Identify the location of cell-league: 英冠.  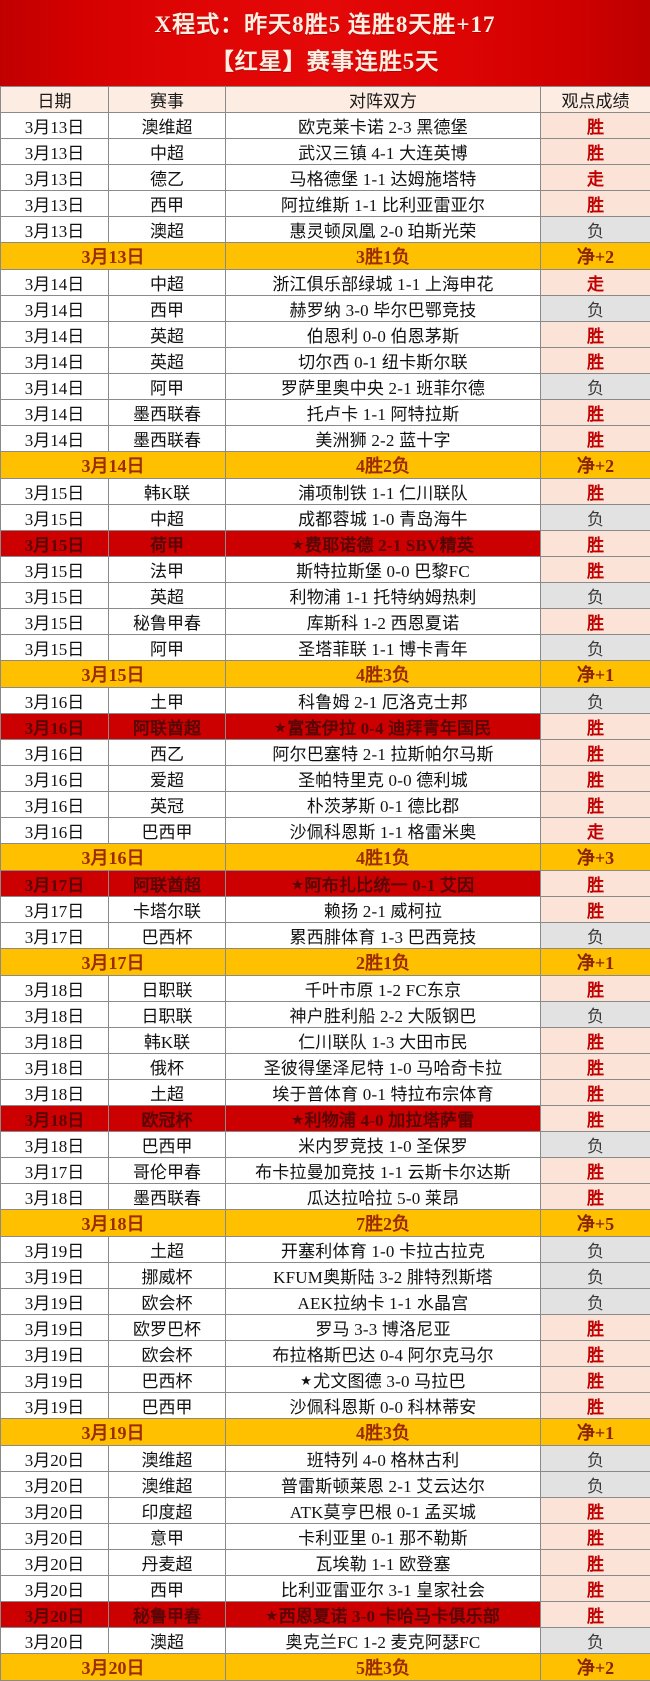
(167, 805).